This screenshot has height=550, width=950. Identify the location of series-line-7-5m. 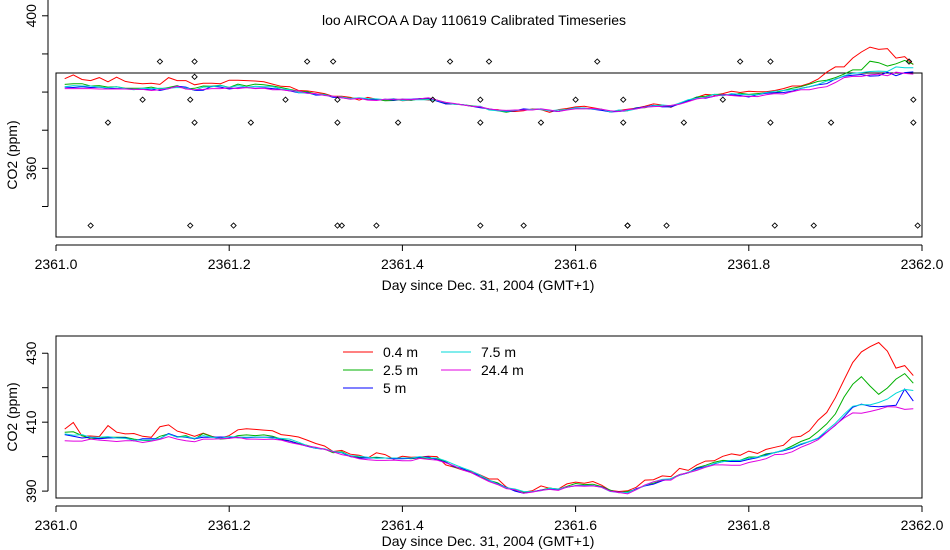
(489, 89).